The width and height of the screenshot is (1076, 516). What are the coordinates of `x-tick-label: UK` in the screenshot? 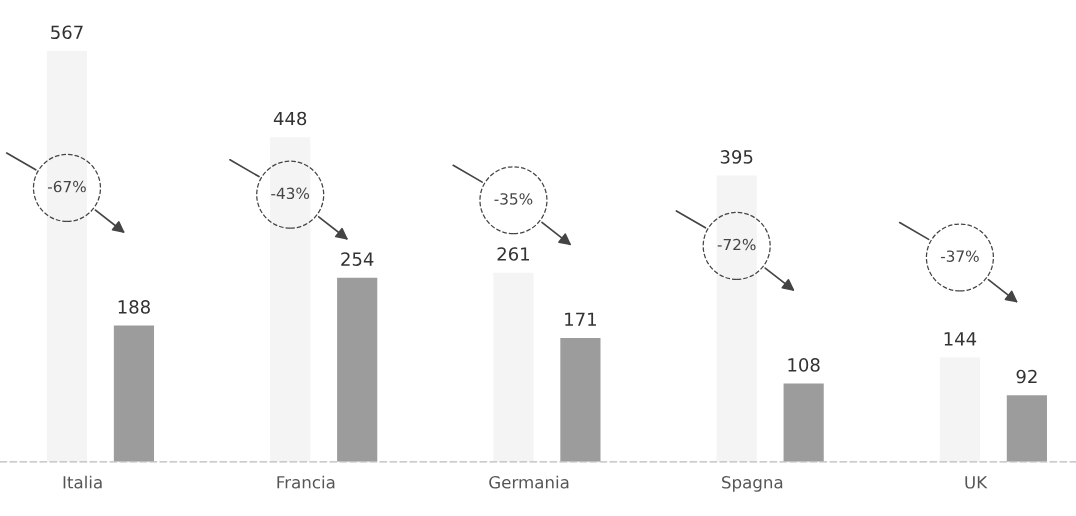 It's located at (976, 482).